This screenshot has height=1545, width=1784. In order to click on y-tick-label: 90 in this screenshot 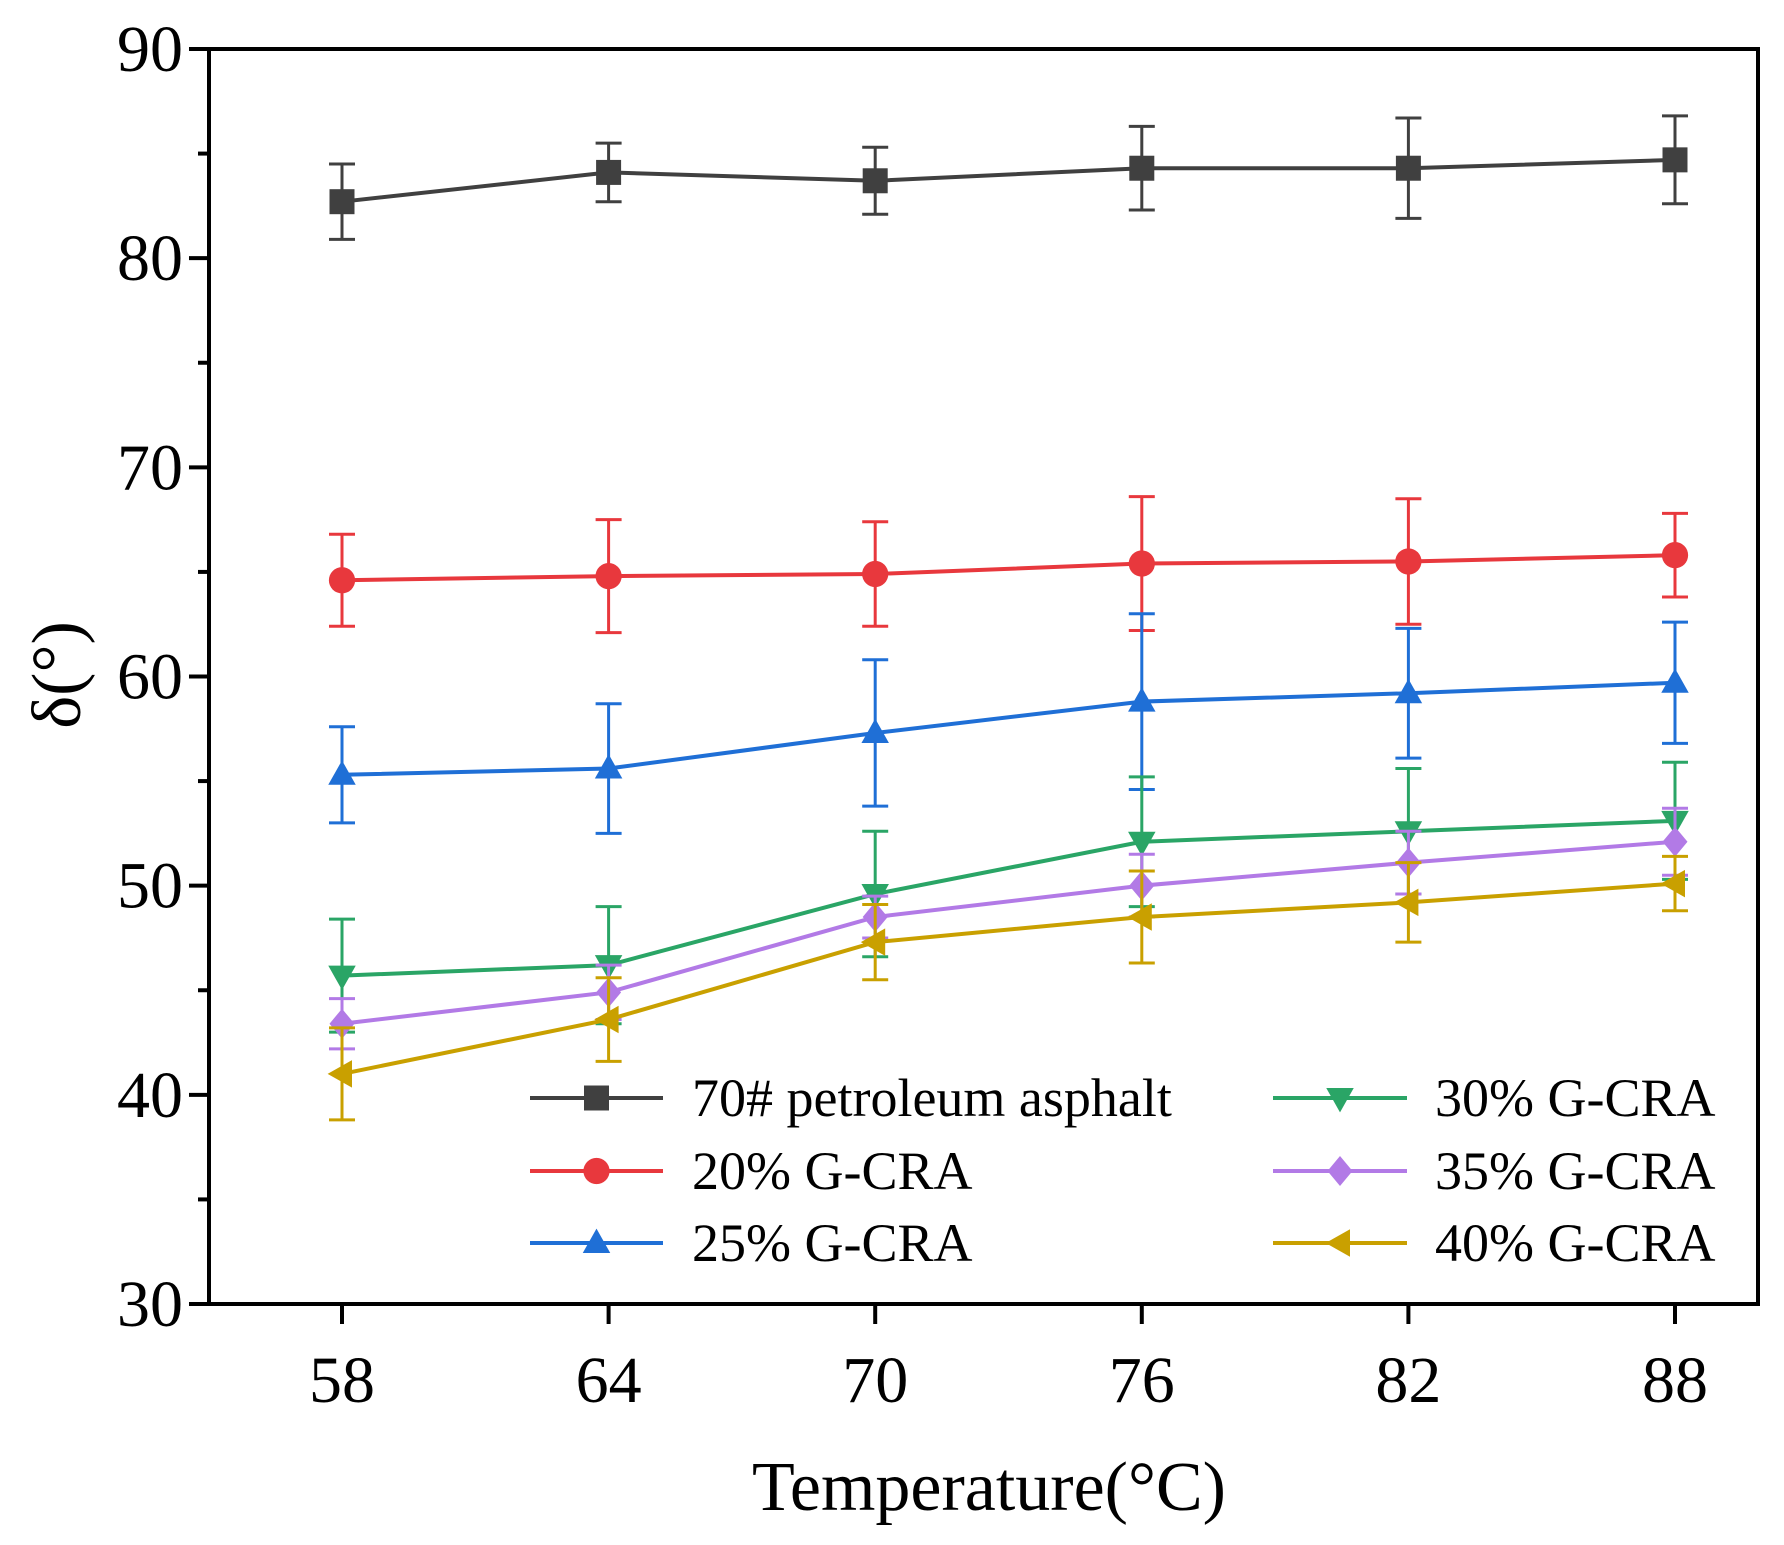, I will do `click(150, 49)`.